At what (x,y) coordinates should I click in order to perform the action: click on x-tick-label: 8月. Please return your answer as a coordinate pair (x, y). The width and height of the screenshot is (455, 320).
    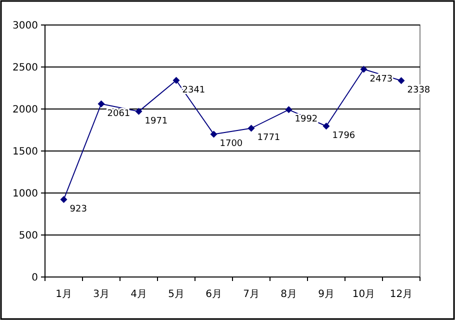
    Looking at the image, I should click on (288, 294).